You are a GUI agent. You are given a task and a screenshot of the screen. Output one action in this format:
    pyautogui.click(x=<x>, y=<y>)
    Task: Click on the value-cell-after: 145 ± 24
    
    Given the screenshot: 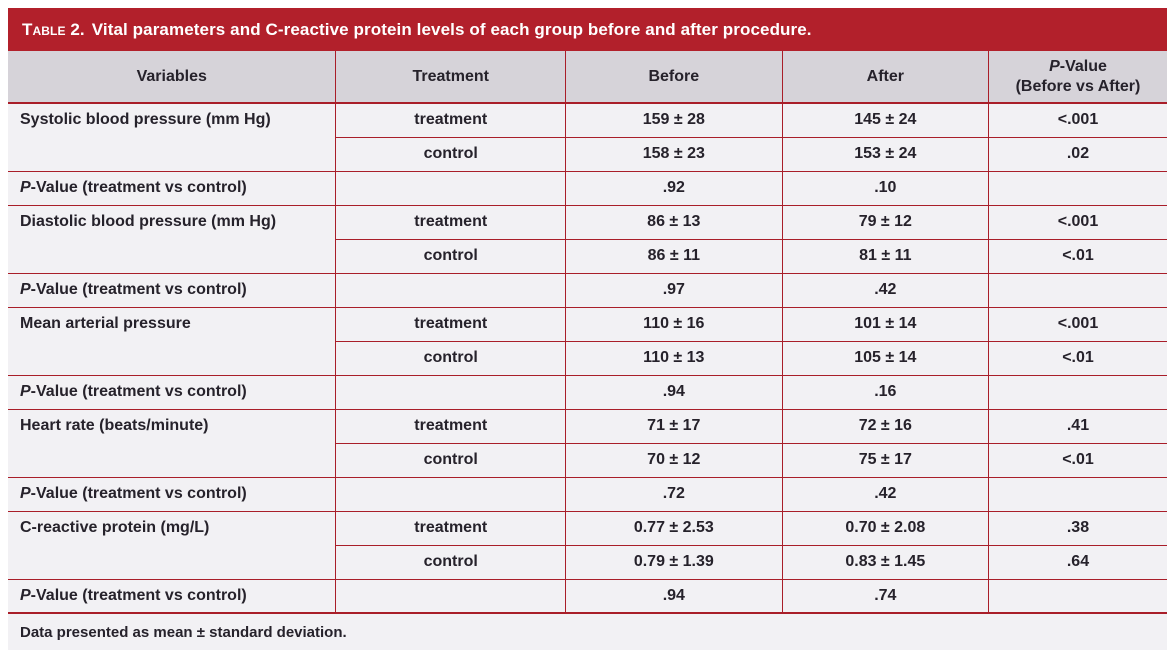 What is the action you would take?
    pyautogui.click(x=885, y=120)
    